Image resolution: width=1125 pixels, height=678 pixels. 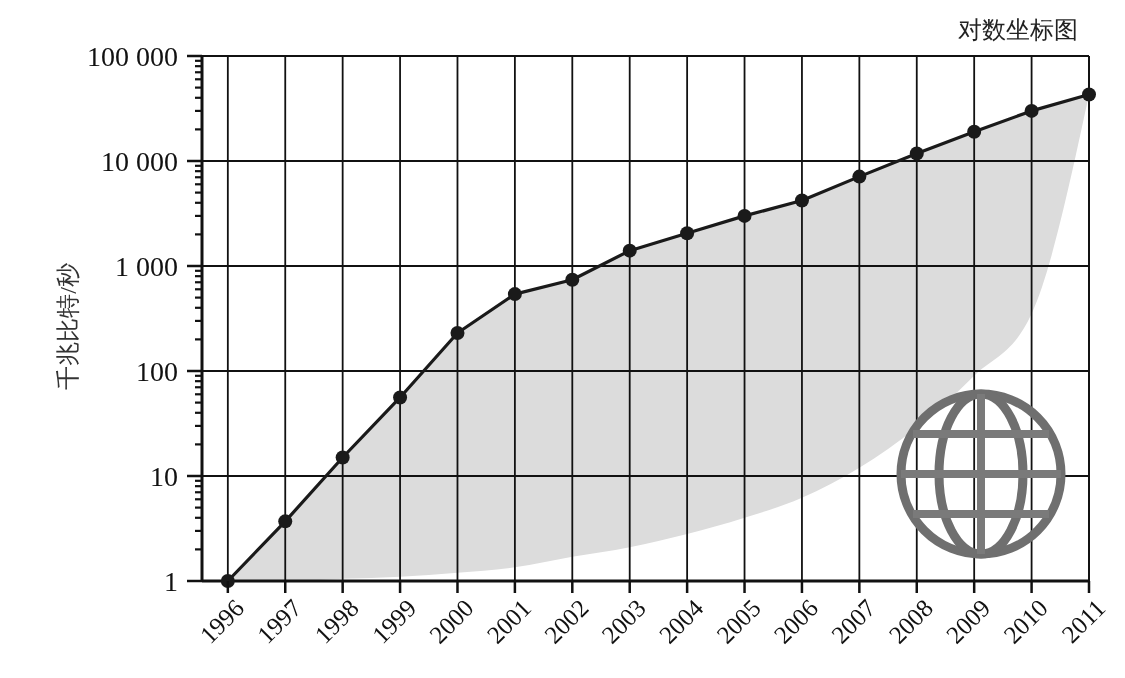 I want to click on y-axis-title: 千兆比特/秒, so click(x=68, y=326).